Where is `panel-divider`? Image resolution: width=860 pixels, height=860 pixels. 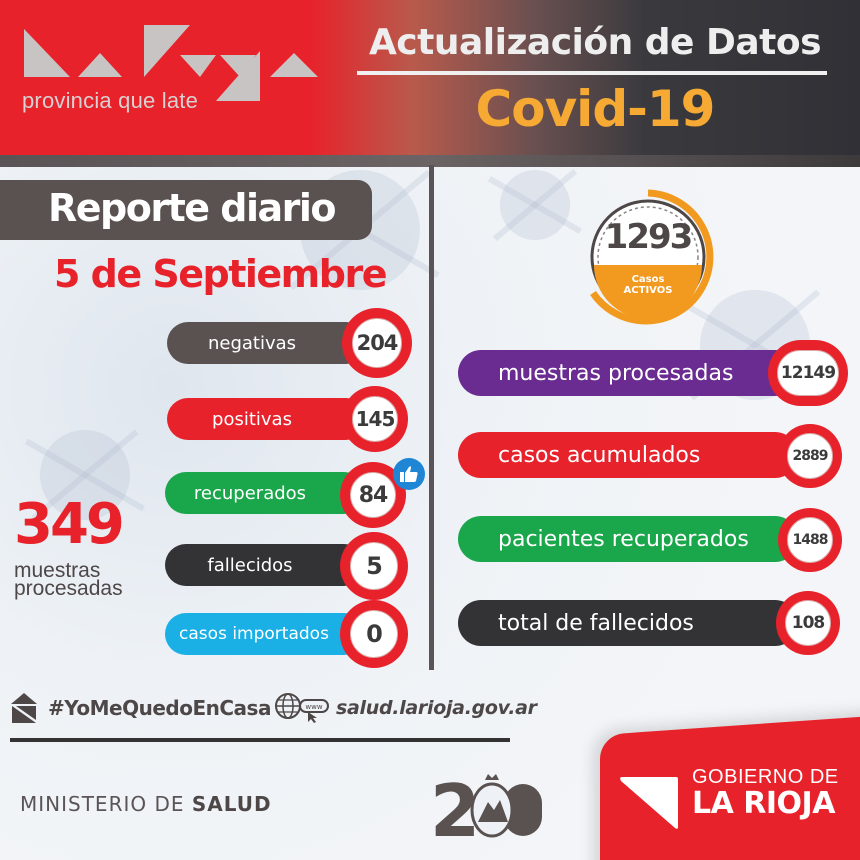
panel-divider is located at coordinates (431, 417).